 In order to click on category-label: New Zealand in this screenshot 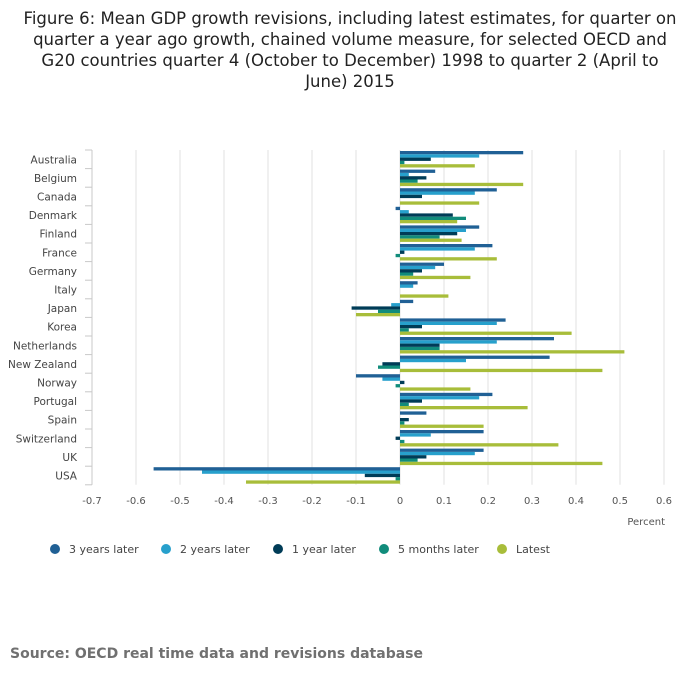, I will do `click(42, 365)`.